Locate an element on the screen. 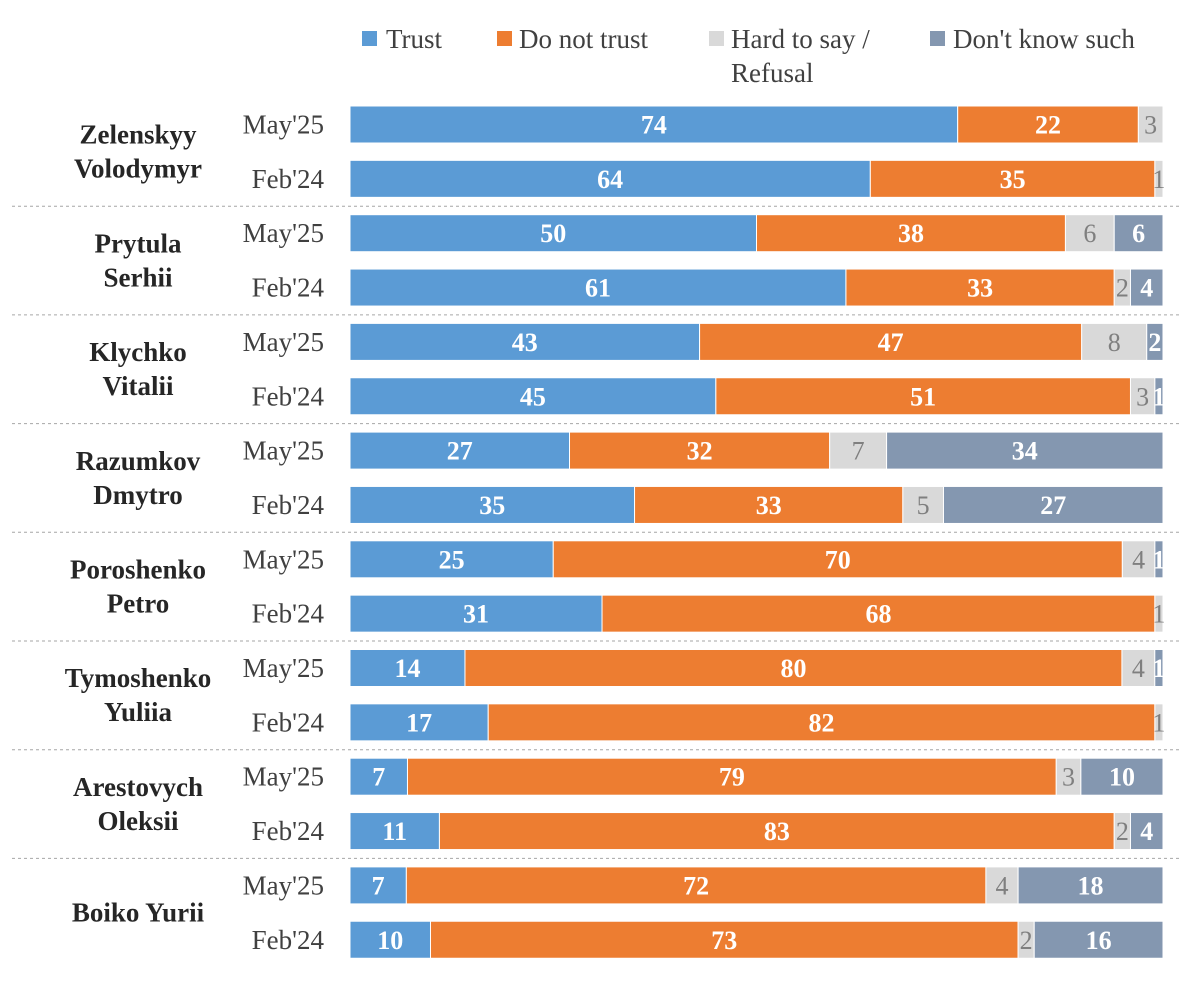  data-label-not_trust: 47 is located at coordinates (891, 342).